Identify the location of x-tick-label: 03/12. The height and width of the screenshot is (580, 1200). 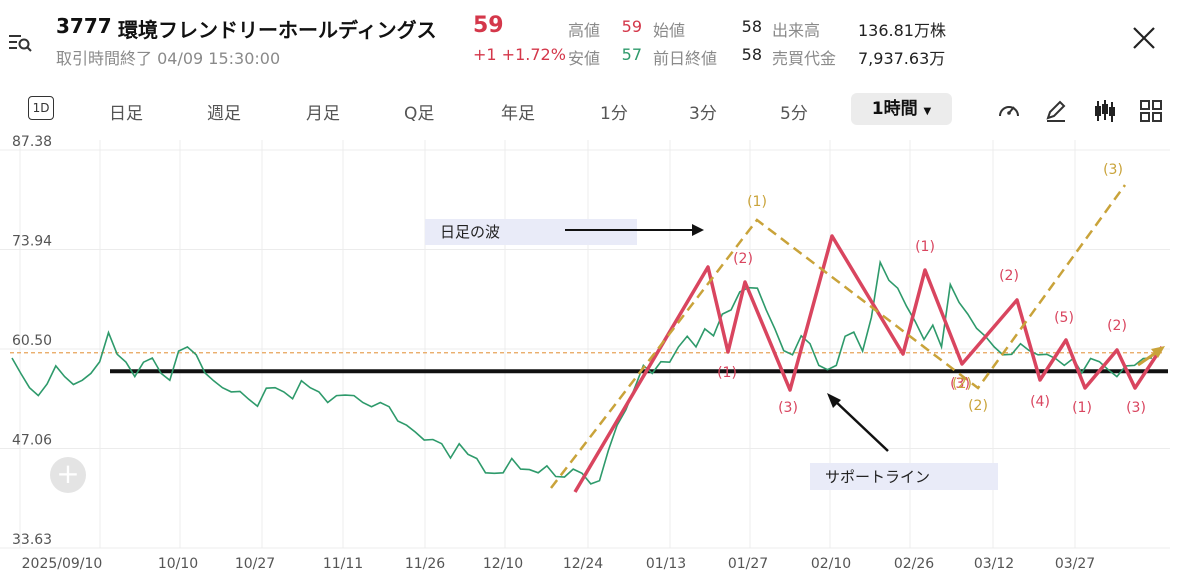
(994, 564).